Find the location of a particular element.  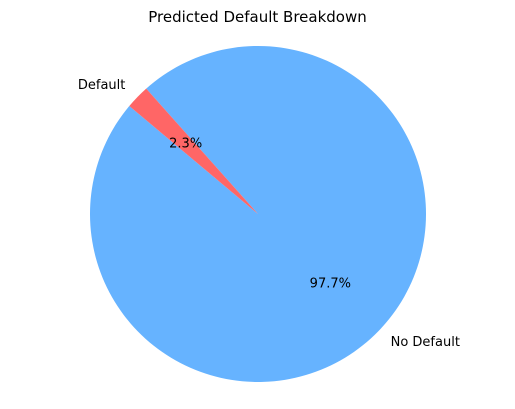

pie-slice-default is located at coordinates (193, 151).